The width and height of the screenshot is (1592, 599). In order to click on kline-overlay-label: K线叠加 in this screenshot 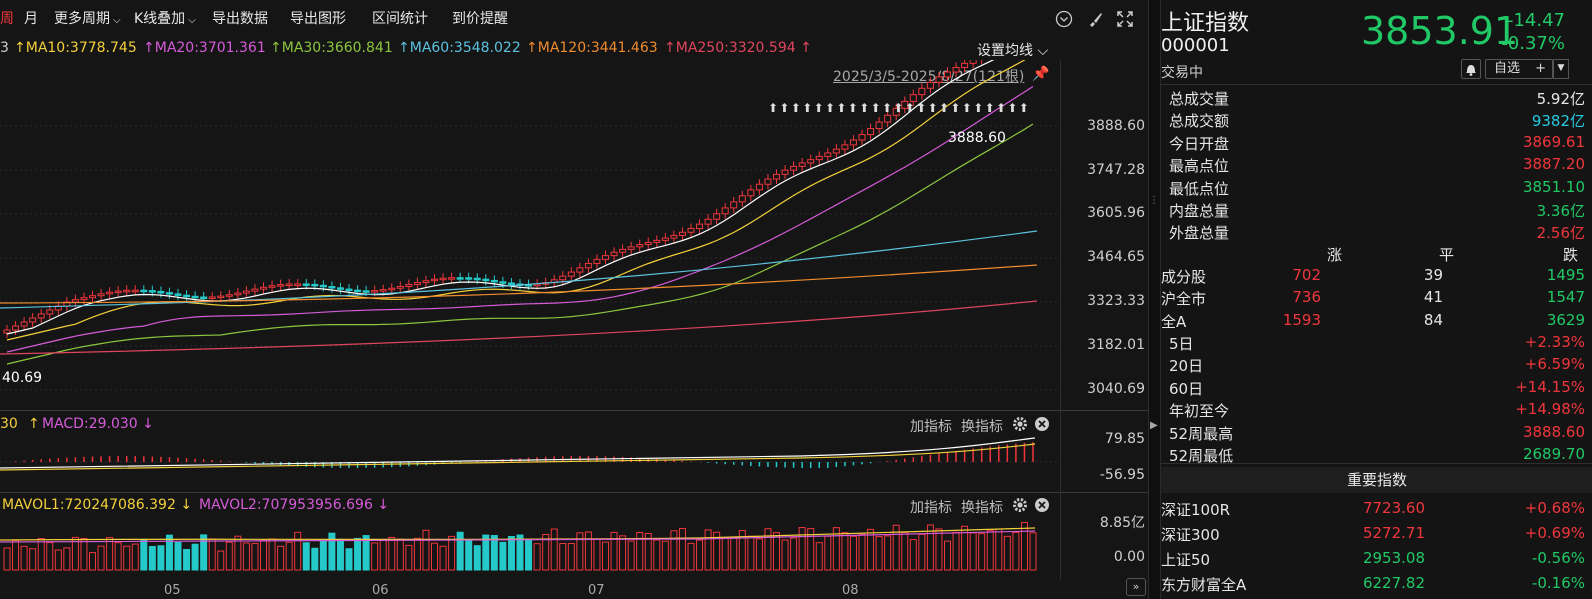, I will do `click(160, 19)`.